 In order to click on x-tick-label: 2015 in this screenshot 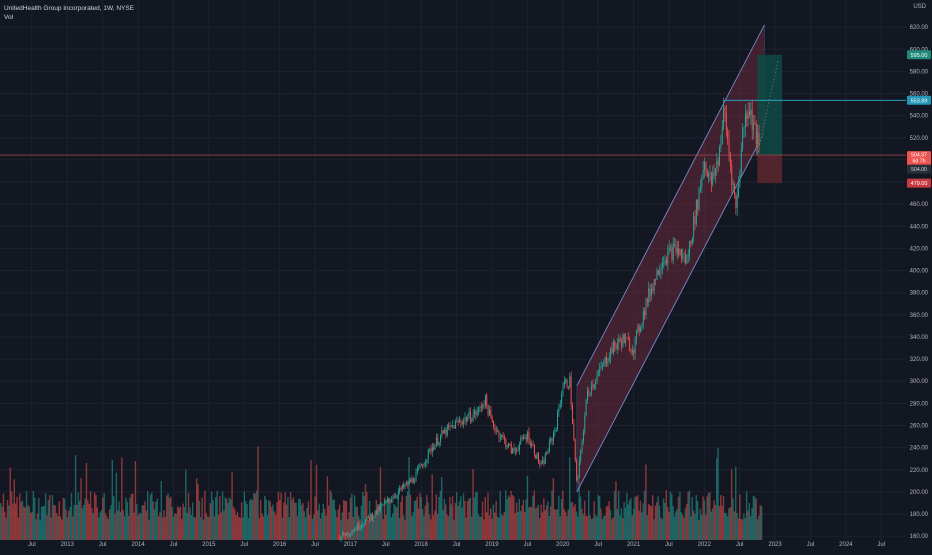, I will do `click(209, 545)`.